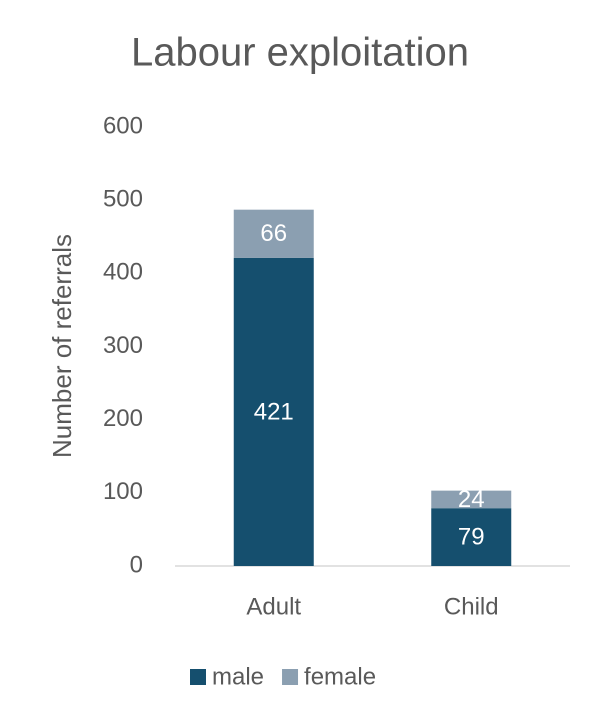 This screenshot has width=602, height=706. I want to click on legend-label: male, so click(238, 676).